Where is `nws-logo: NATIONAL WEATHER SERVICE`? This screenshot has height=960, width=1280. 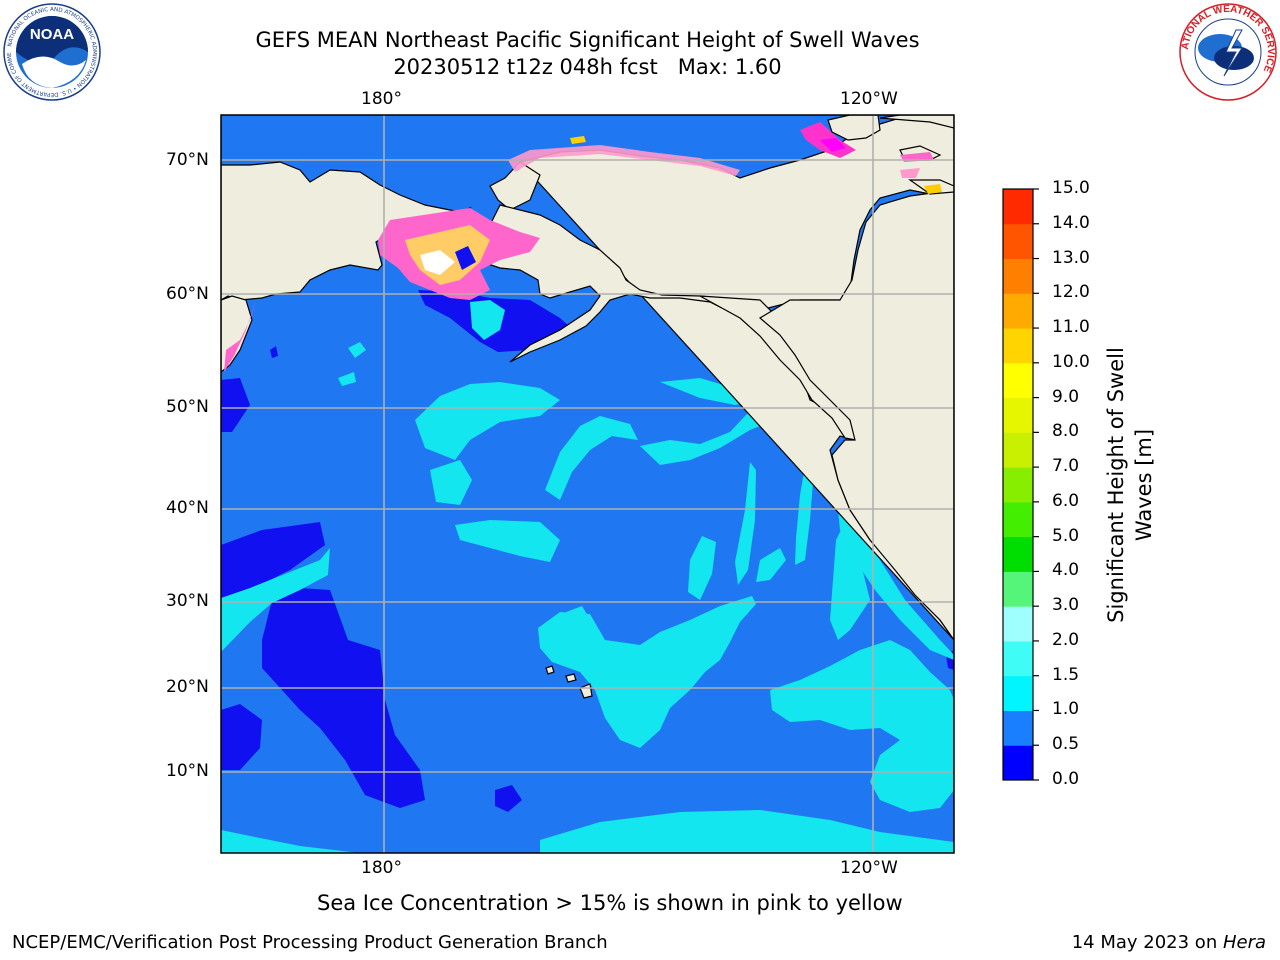 nws-logo: NATIONAL WEATHER SERVICE is located at coordinates (1226, 51).